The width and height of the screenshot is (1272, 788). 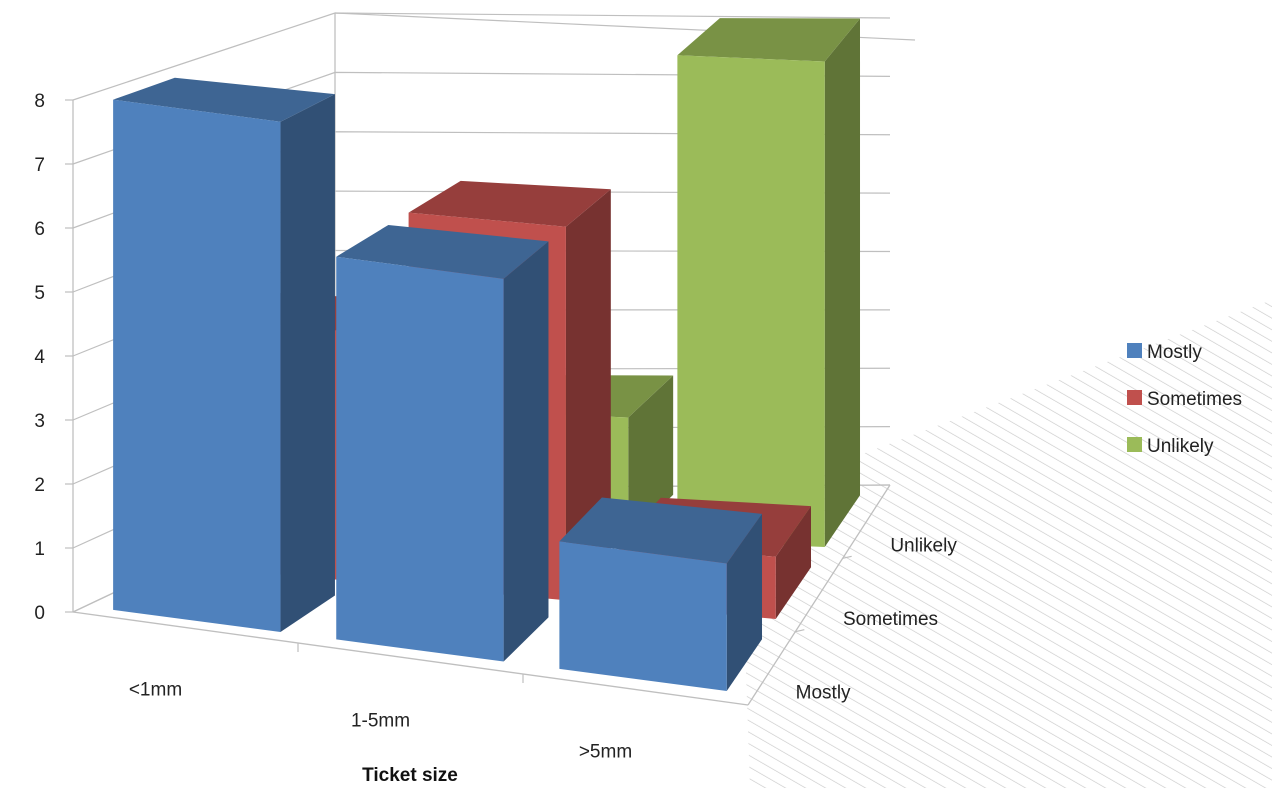 What do you see at coordinates (39, 293) in the screenshot?
I see `y-tick-label: 5` at bounding box center [39, 293].